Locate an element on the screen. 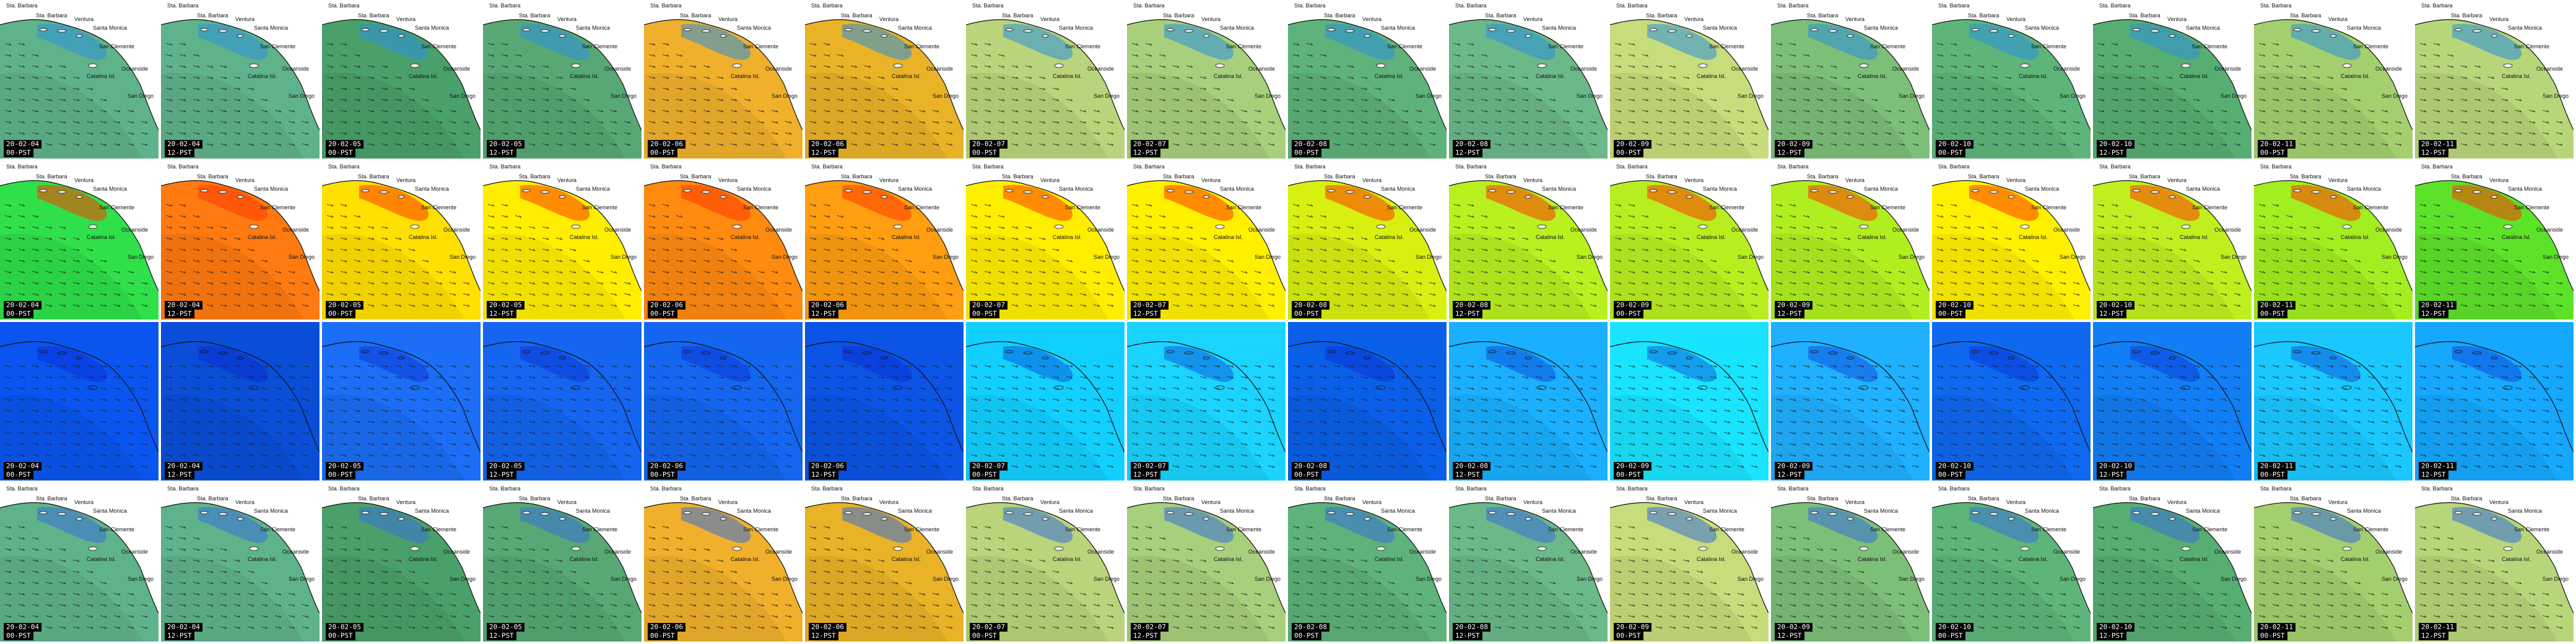 The height and width of the screenshot is (644, 2576). place-label: San Clemente is located at coordinates (1888, 46).